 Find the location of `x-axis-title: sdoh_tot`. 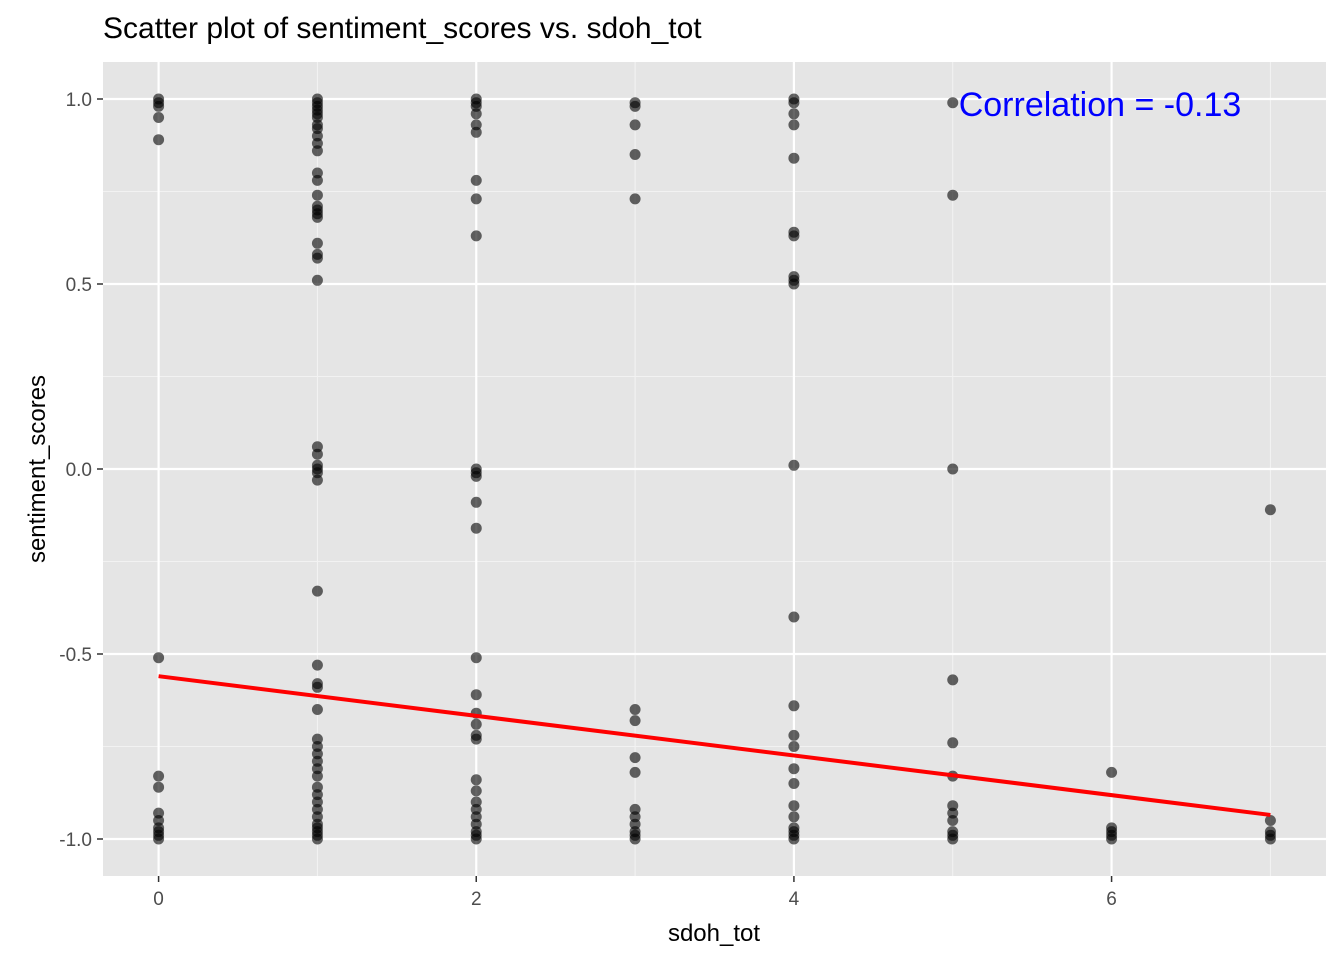

x-axis-title: sdoh_tot is located at coordinates (714, 933).